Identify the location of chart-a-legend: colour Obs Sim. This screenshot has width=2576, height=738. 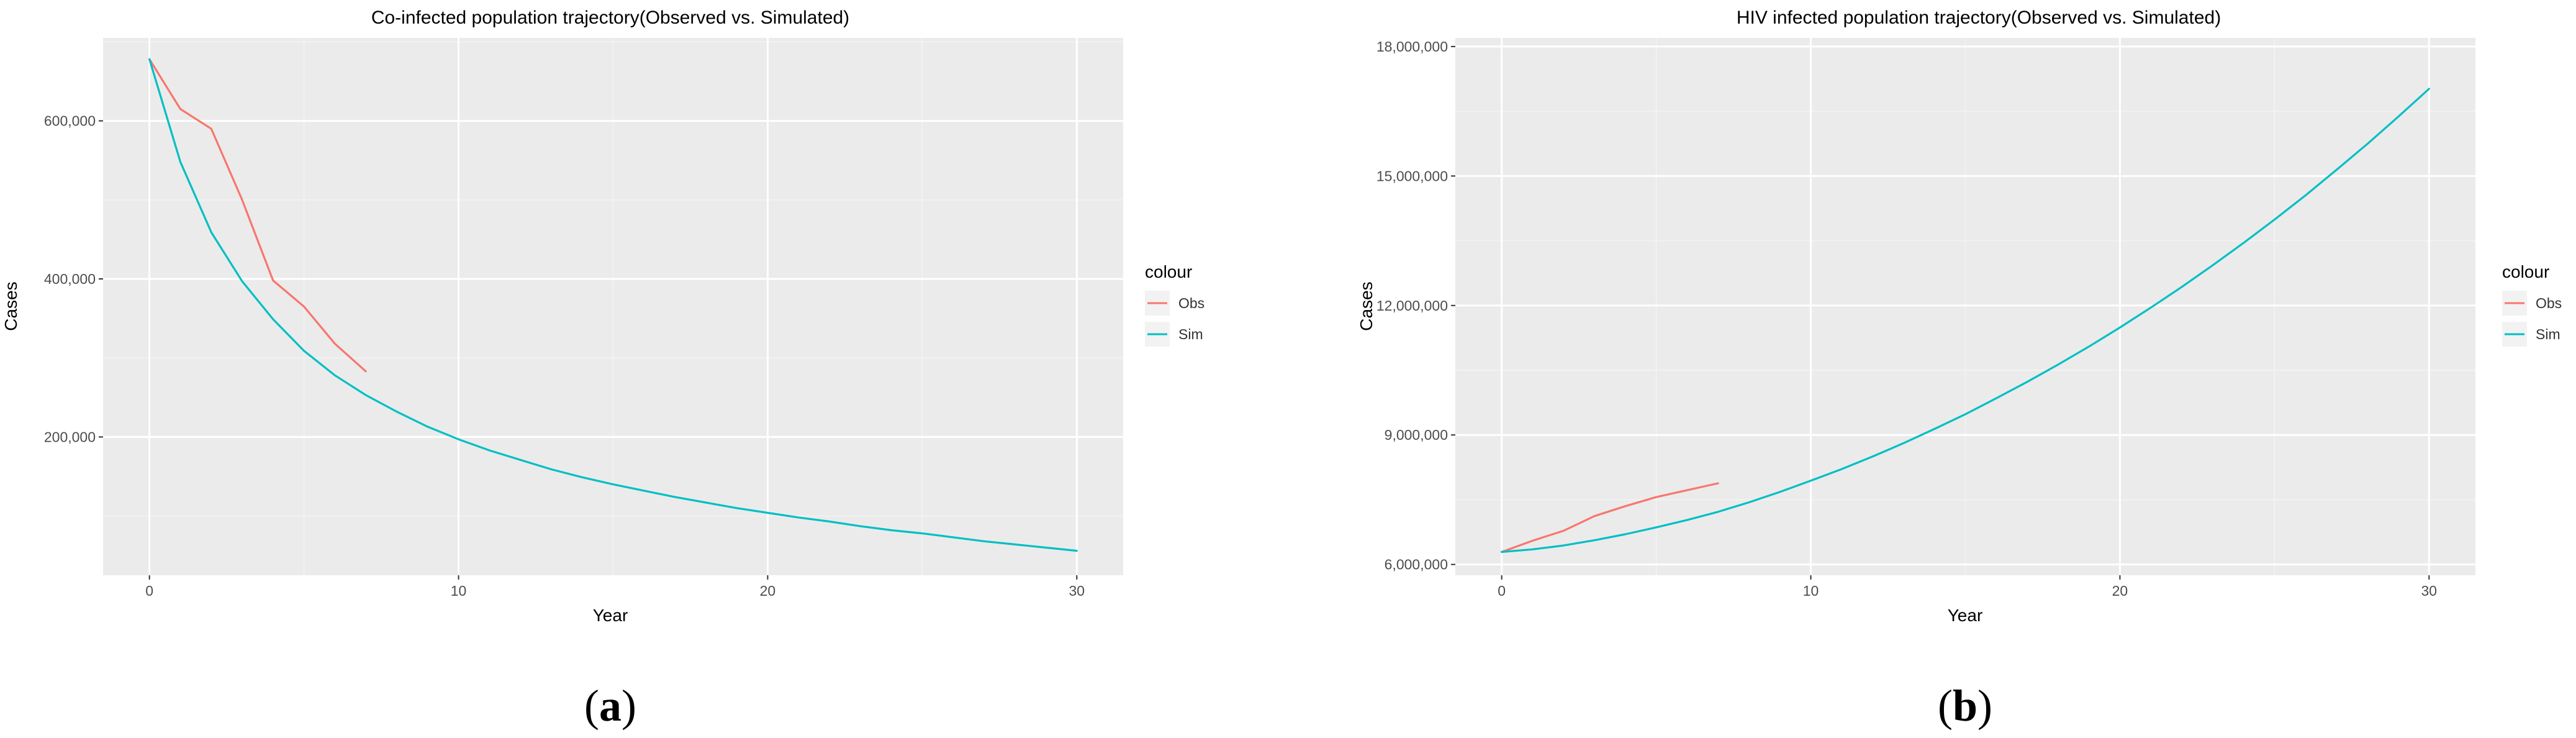
(1174, 304).